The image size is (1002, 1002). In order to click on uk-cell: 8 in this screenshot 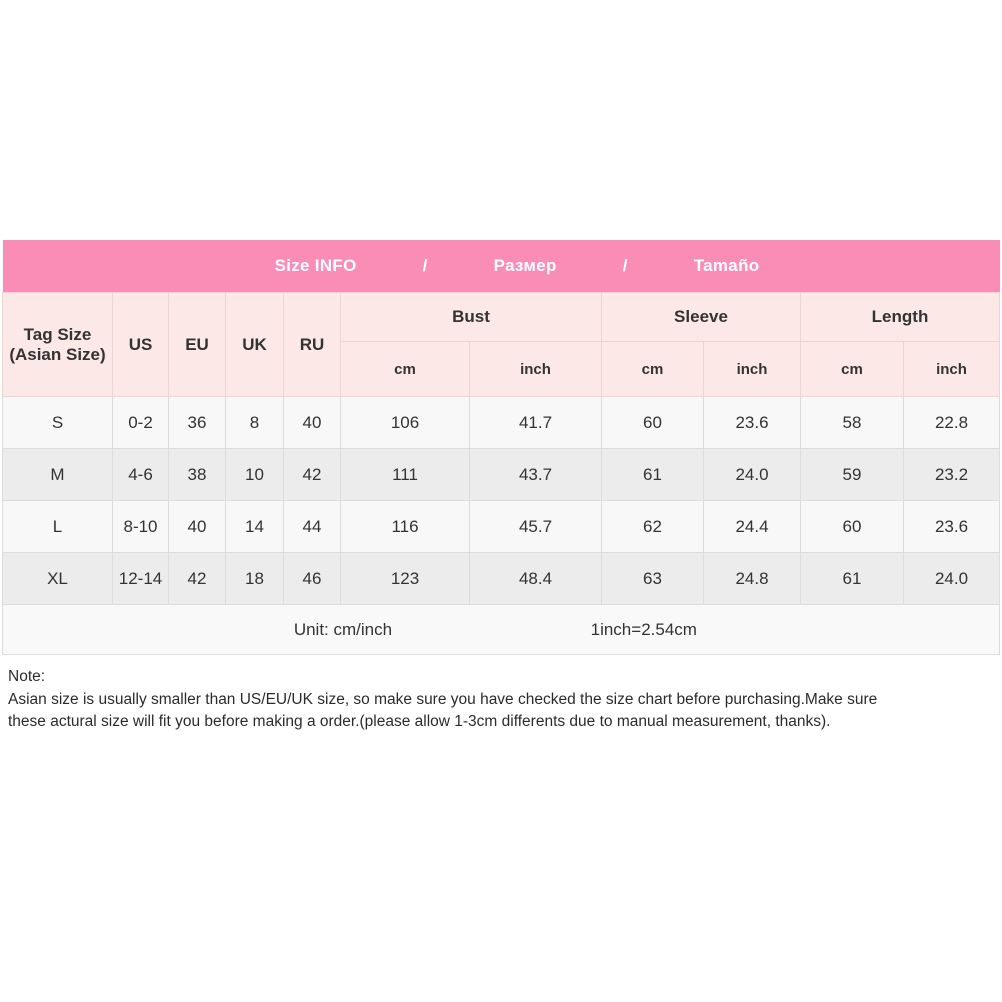, I will do `click(254, 422)`.